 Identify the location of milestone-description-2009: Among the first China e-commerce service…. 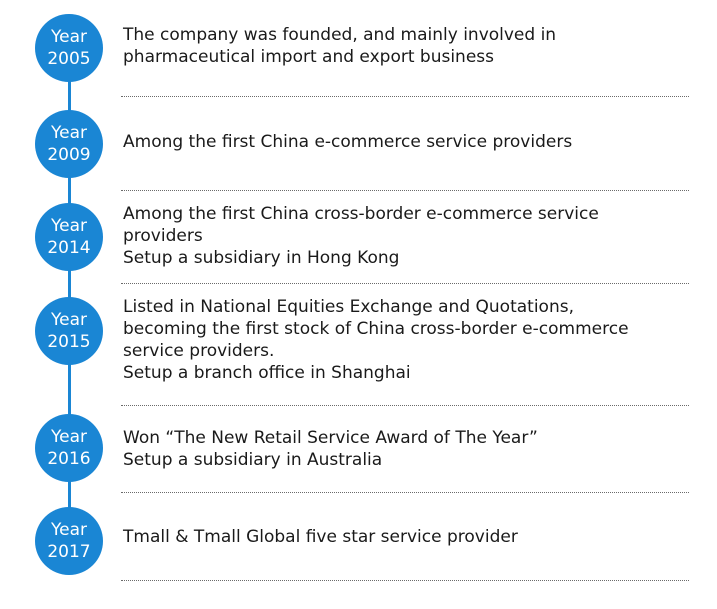
(408, 142).